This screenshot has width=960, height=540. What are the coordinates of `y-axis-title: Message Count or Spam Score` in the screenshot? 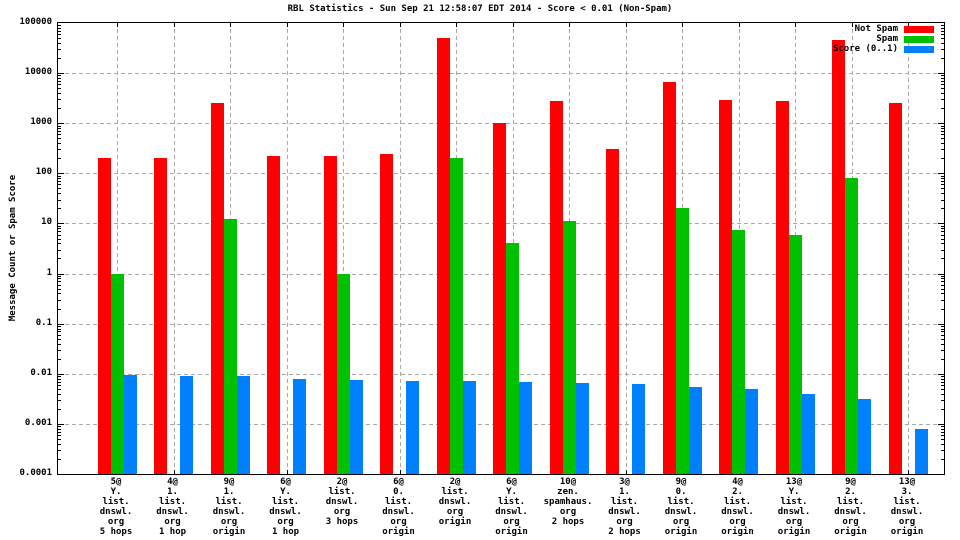 It's located at (13, 248).